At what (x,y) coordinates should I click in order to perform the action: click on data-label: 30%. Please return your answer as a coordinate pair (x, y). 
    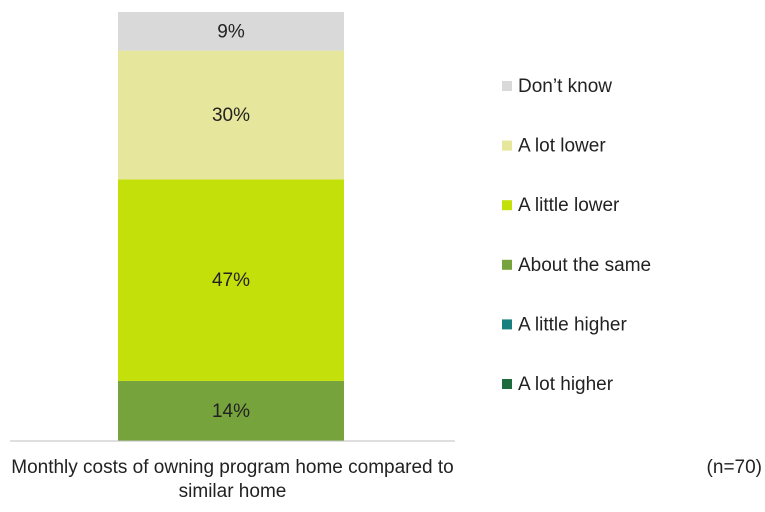
    Looking at the image, I should click on (231, 115).